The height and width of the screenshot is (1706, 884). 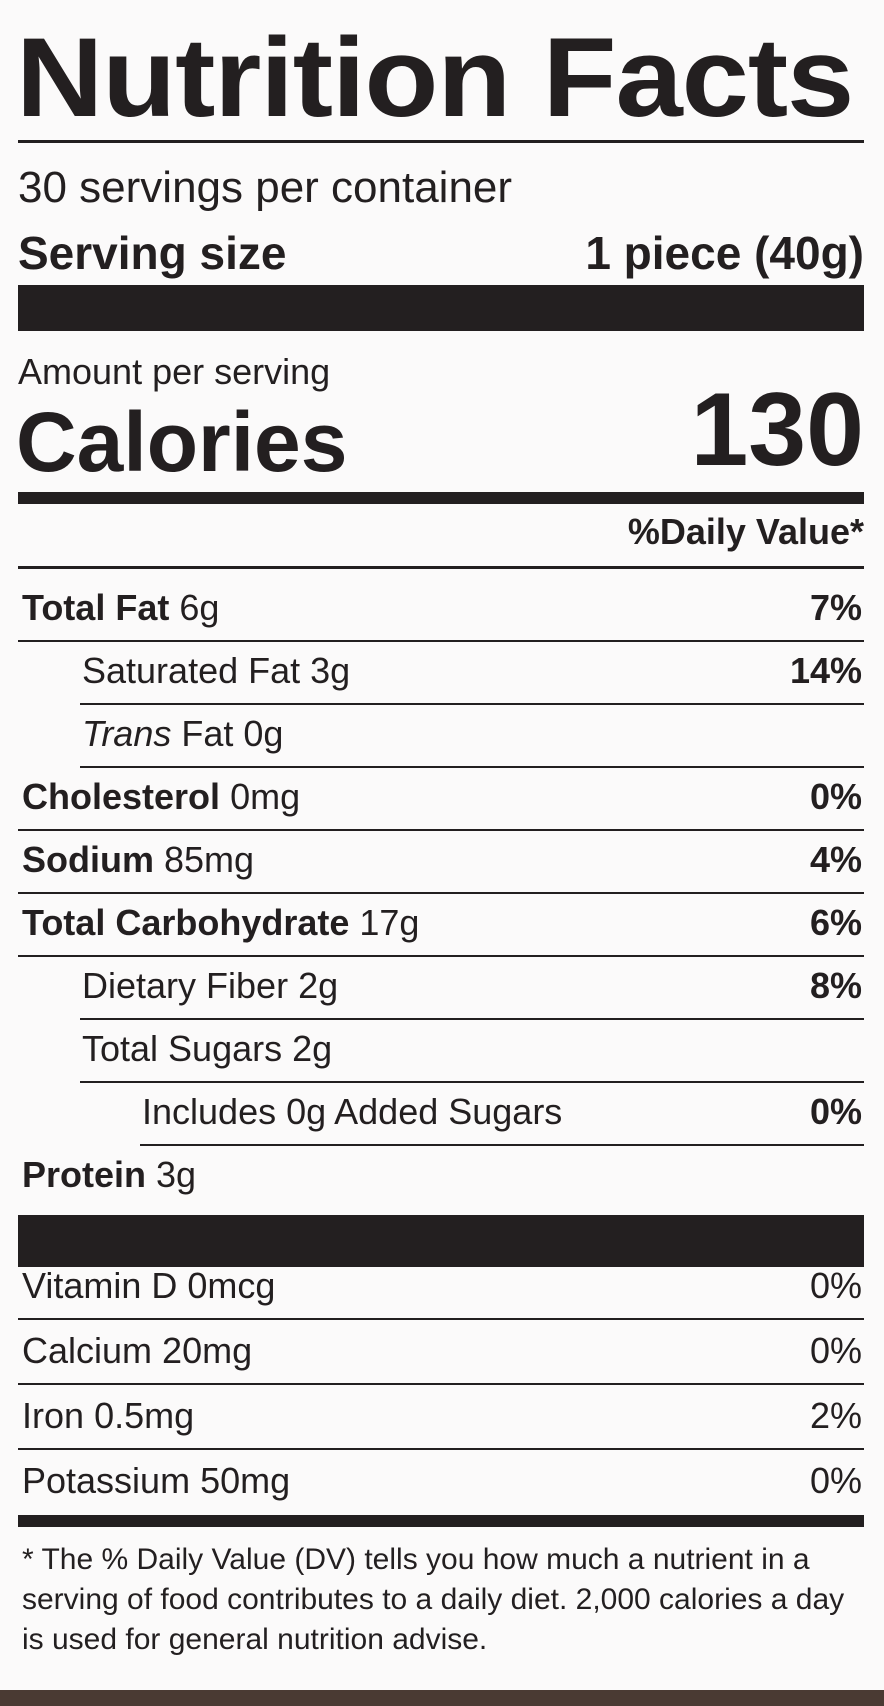 I want to click on nutrient-row: Trans Fat 0g, so click(x=182, y=734).